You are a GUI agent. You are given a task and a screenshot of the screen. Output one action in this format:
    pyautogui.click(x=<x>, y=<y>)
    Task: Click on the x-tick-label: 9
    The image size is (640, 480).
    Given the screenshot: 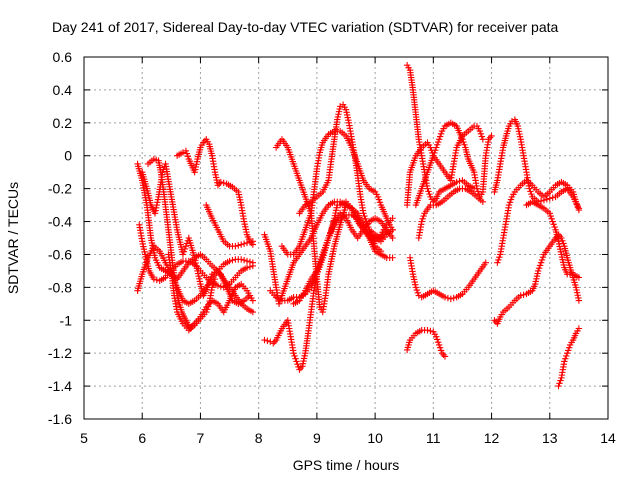 What is the action you would take?
    pyautogui.click(x=317, y=438)
    